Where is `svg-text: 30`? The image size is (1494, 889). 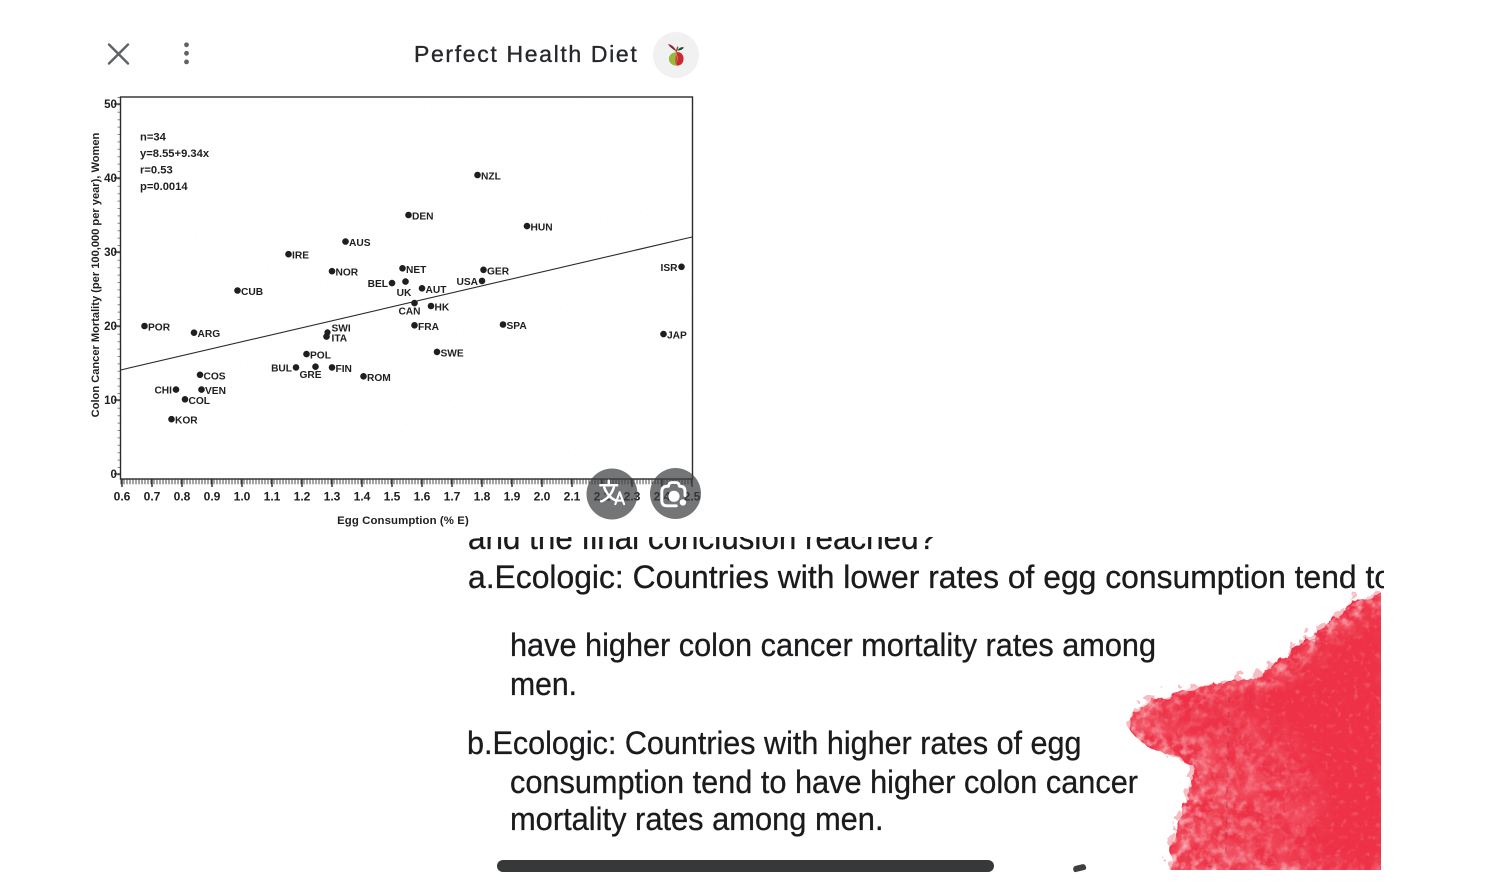
svg-text: 30 is located at coordinates (110, 252).